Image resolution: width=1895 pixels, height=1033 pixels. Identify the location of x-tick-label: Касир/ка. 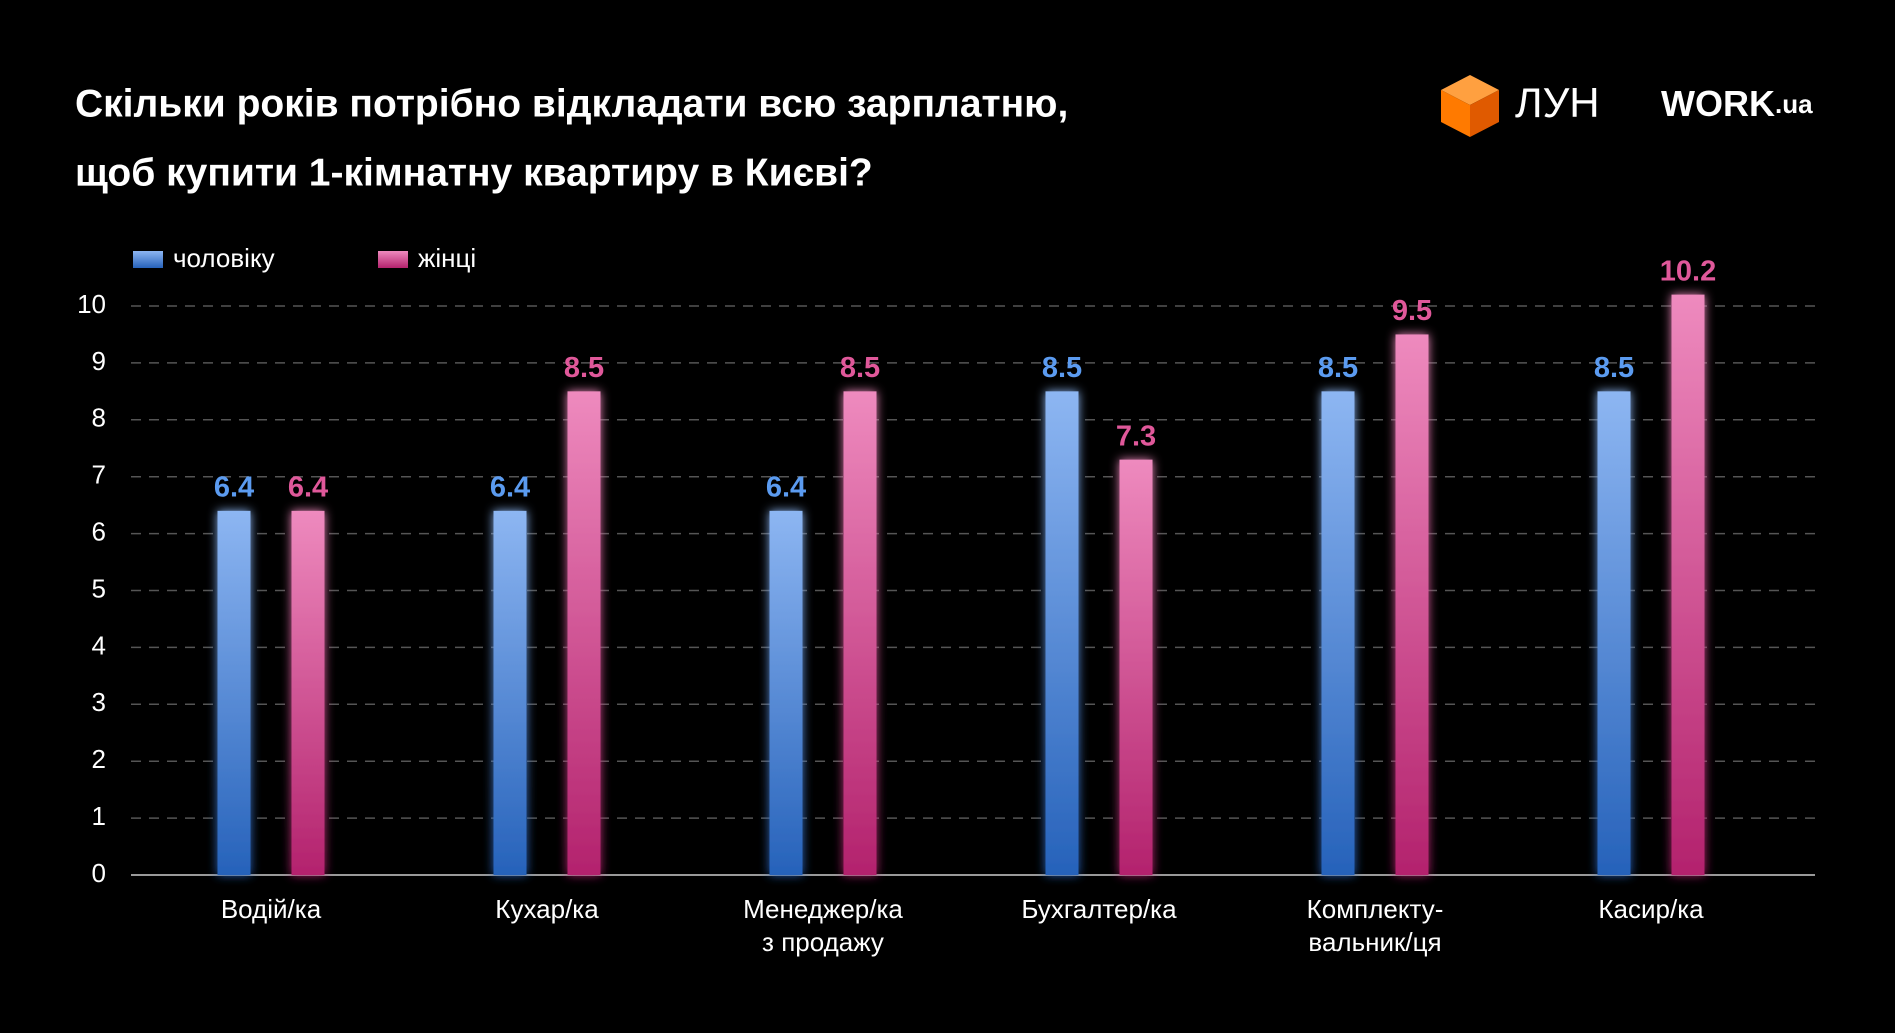
(1651, 909).